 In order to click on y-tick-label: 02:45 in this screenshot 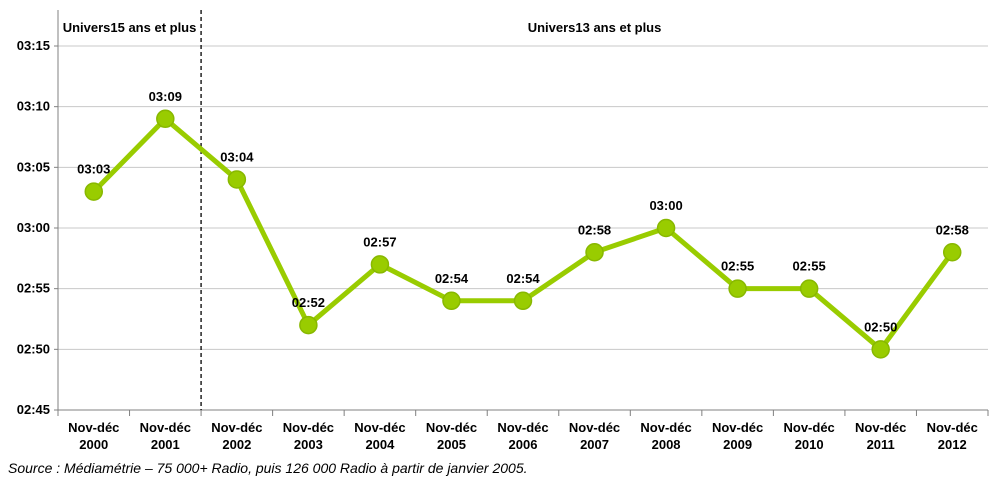, I will do `click(33, 409)`.